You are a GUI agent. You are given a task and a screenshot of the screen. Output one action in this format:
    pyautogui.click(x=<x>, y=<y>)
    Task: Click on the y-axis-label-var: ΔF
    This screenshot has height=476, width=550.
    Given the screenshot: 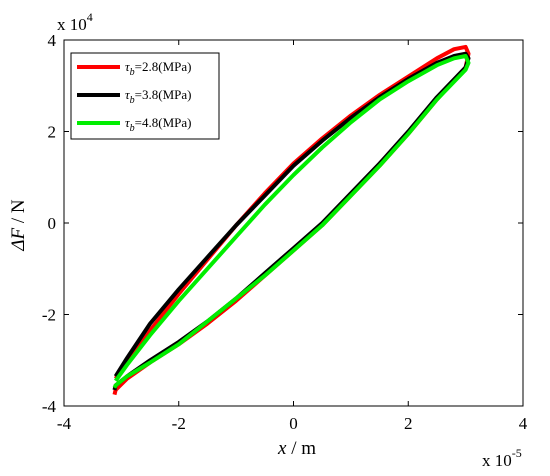 What is the action you would take?
    pyautogui.click(x=18, y=239)
    